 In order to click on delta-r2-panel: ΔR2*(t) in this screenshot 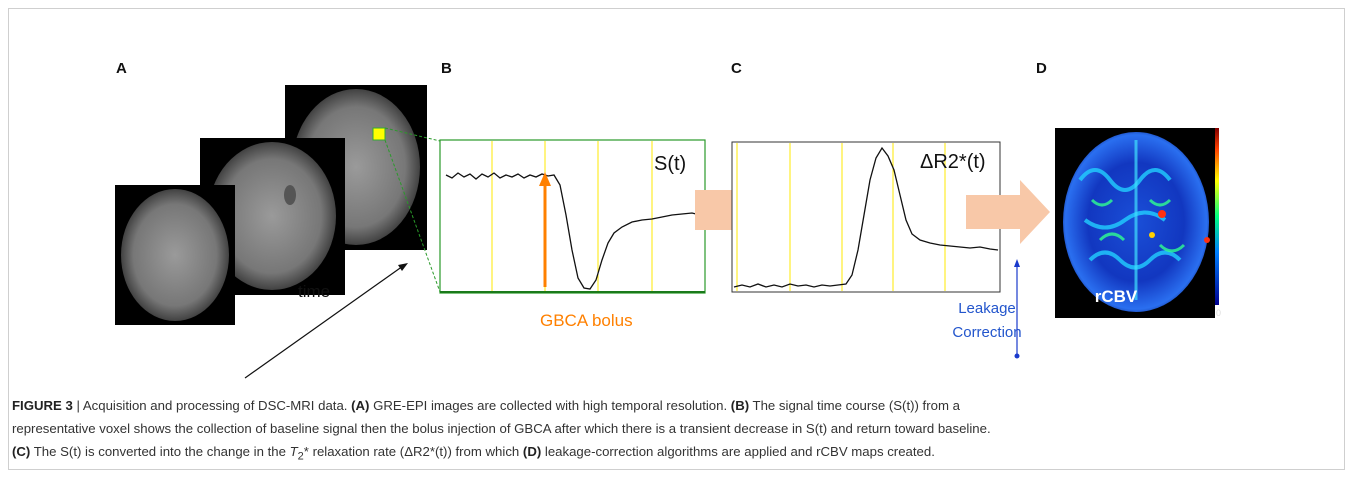, I will do `click(866, 217)`.